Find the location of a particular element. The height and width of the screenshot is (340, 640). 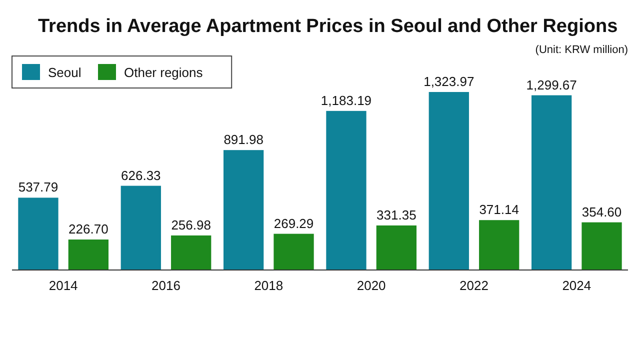

data-label: 1,299.67 is located at coordinates (551, 84).